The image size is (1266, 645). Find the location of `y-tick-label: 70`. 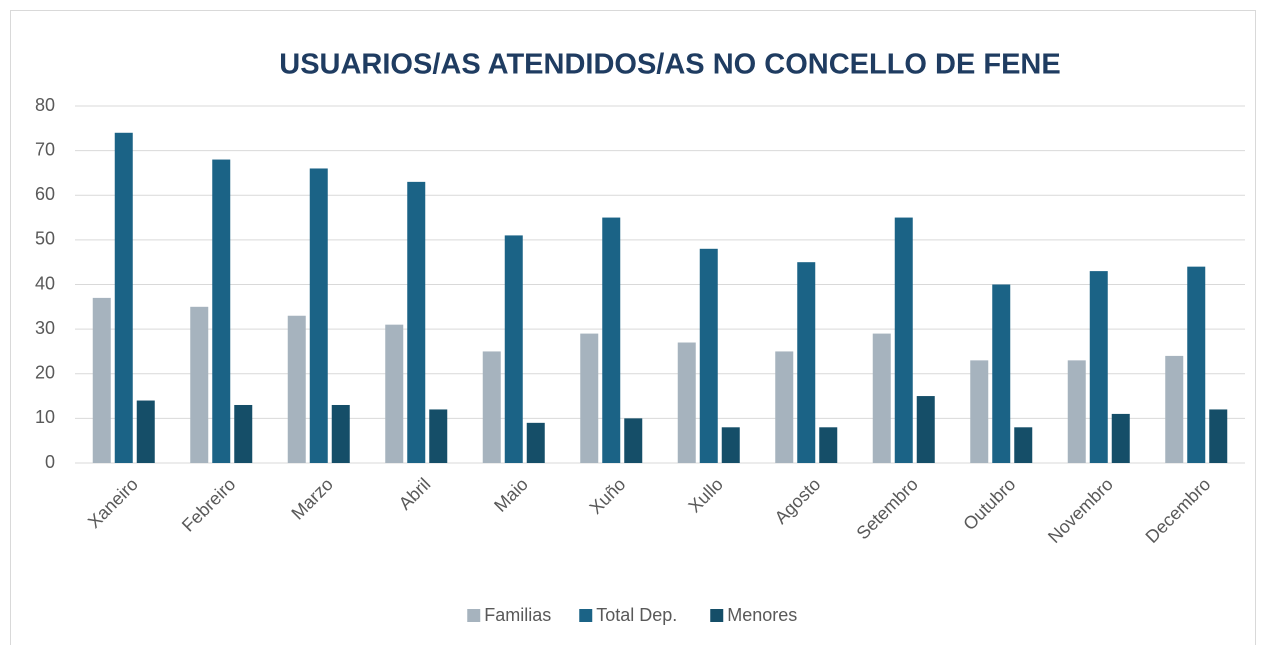

y-tick-label: 70 is located at coordinates (45, 149).